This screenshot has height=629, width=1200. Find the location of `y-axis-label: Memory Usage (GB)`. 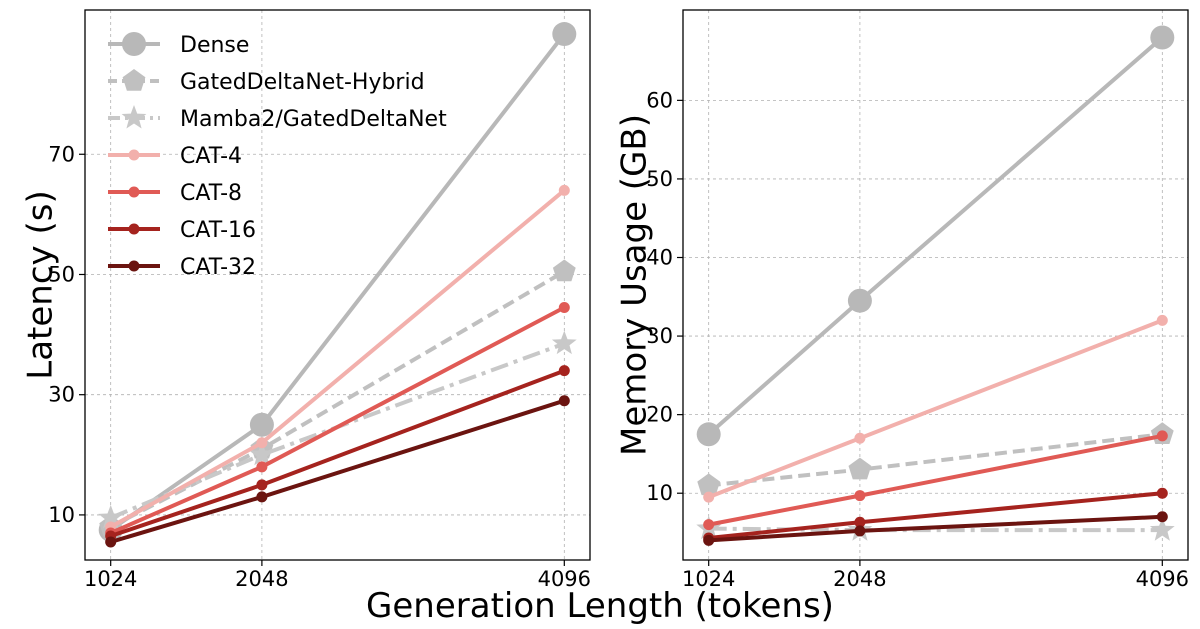

y-axis-label: Memory Usage (GB) is located at coordinates (635, 285).